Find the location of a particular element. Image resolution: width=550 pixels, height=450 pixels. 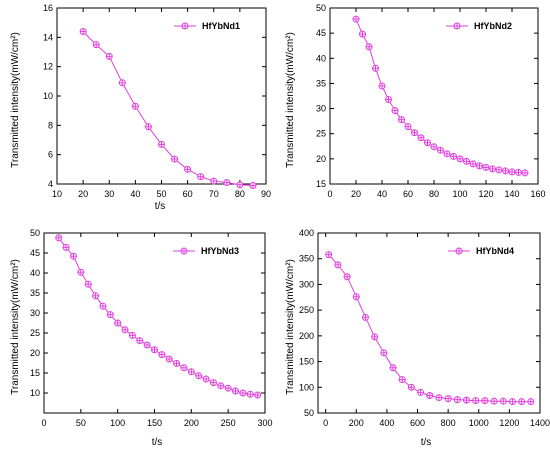

y-tick-label: 15 is located at coordinates (321, 184).